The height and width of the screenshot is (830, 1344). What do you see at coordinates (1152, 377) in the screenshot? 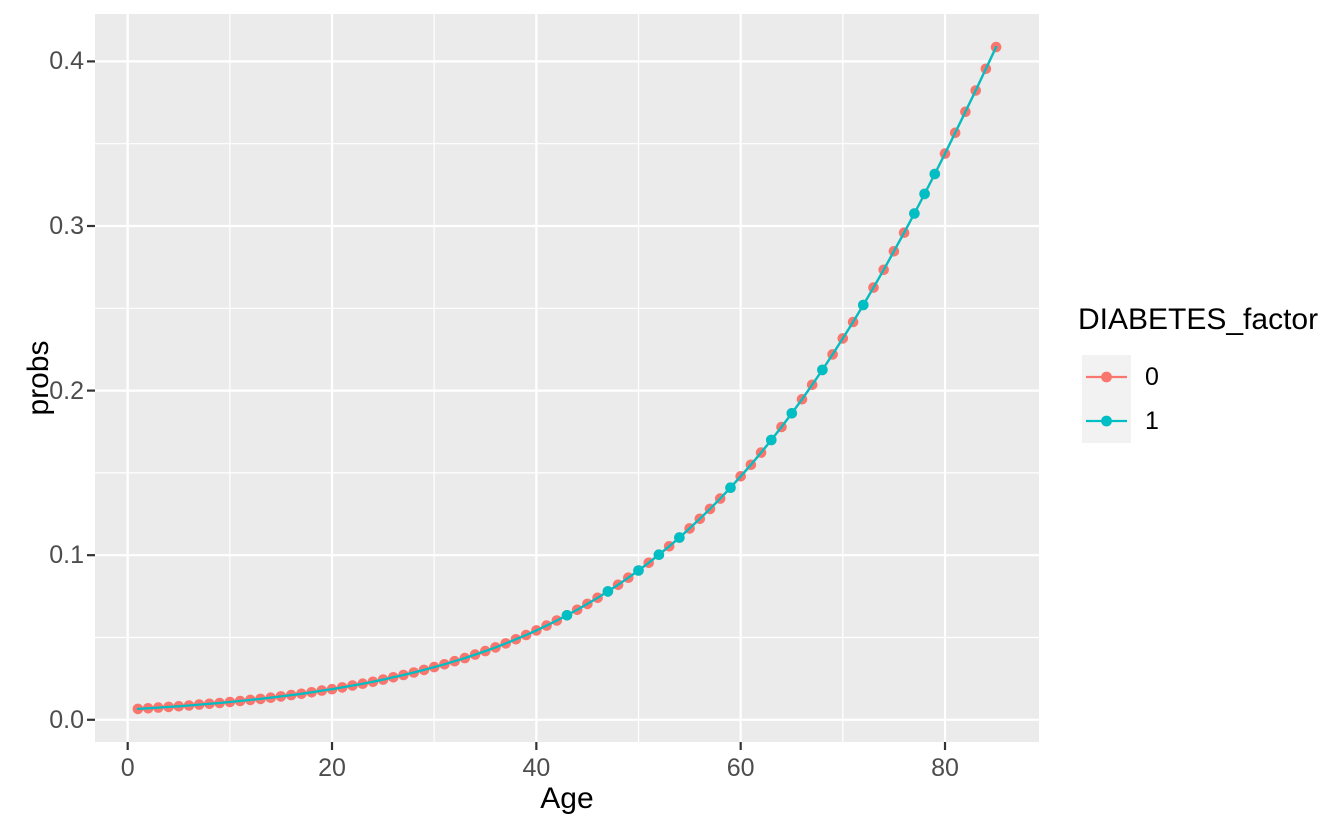
I see `legend-entry-label: 0` at bounding box center [1152, 377].